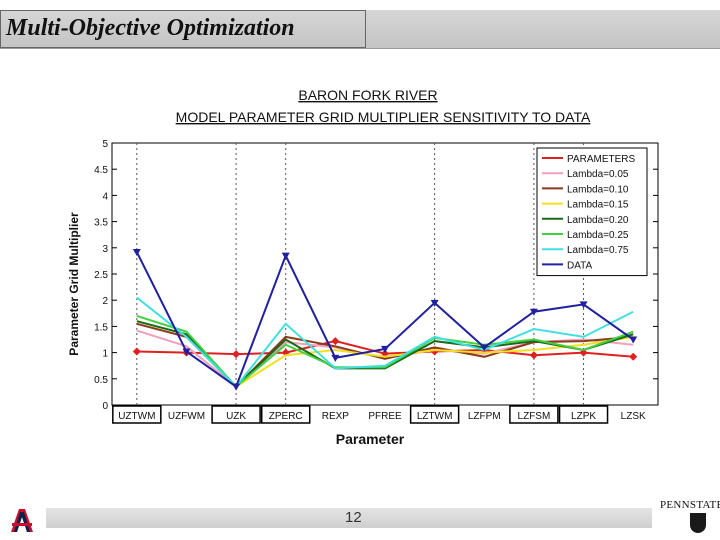  What do you see at coordinates (598, 205) in the screenshot?
I see `legend-label: Lambda=0.15` at bounding box center [598, 205].